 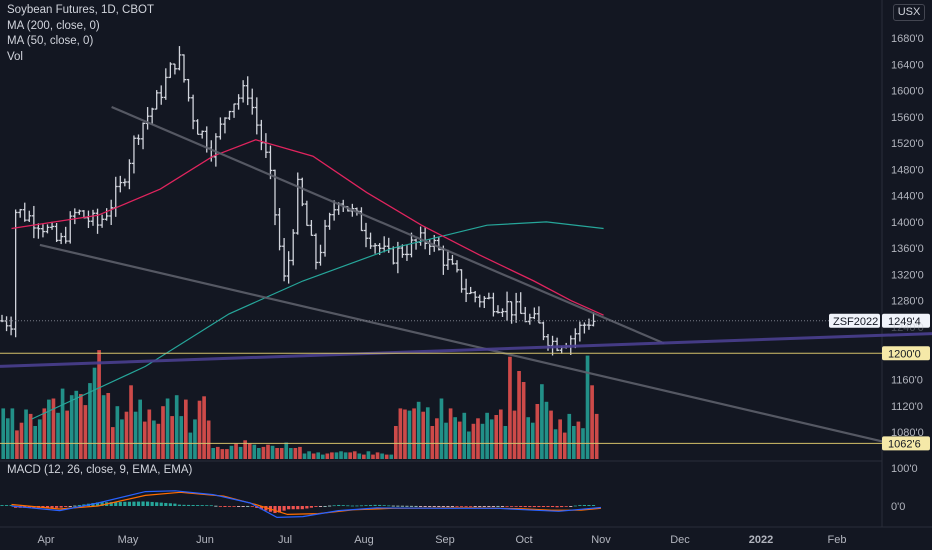 What do you see at coordinates (81, 10) in the screenshot?
I see `legend-title: Soybean Futures, 1D, CBOT` at bounding box center [81, 10].